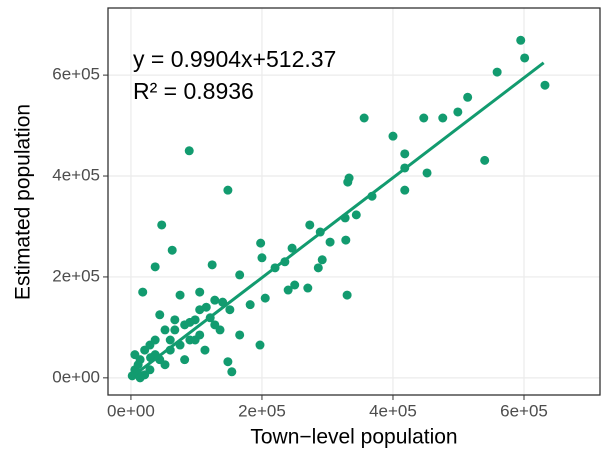 The width and height of the screenshot is (603, 454). I want to click on y-tick-label: 0e+00, so click(76, 376).